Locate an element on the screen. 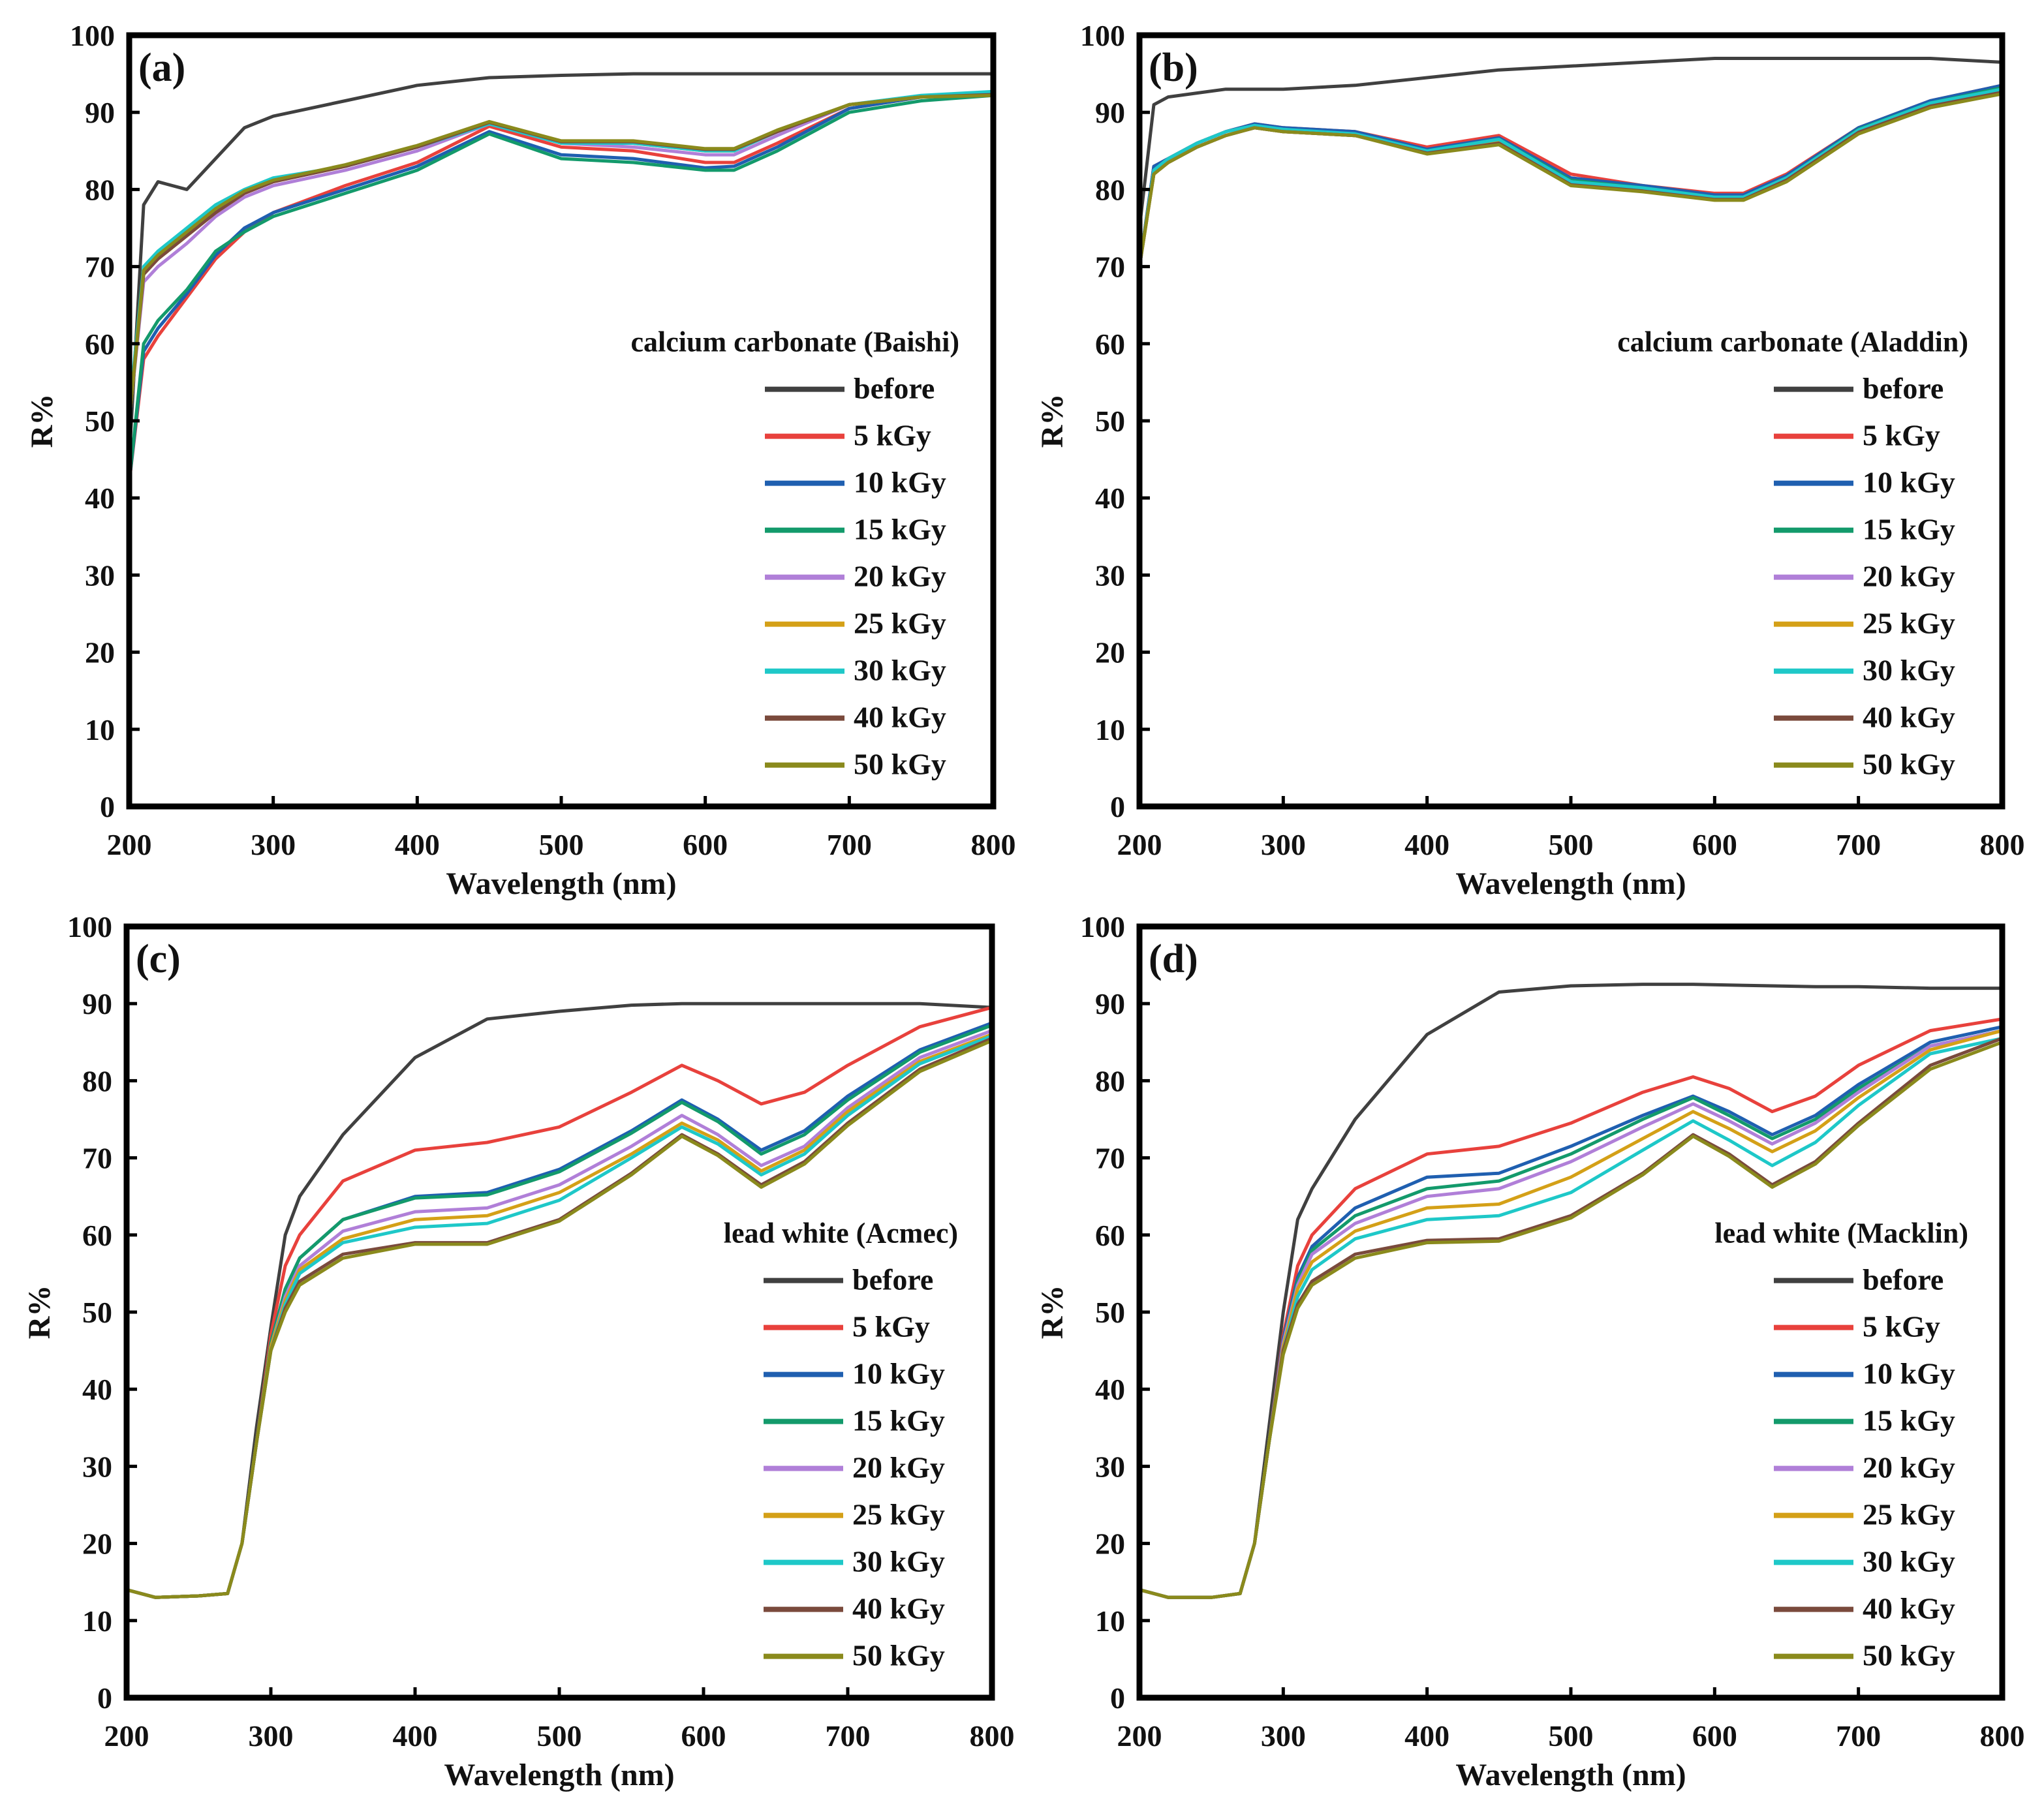 This screenshot has height=1806, width=2044. panel-label: (b) is located at coordinates (1173, 68).